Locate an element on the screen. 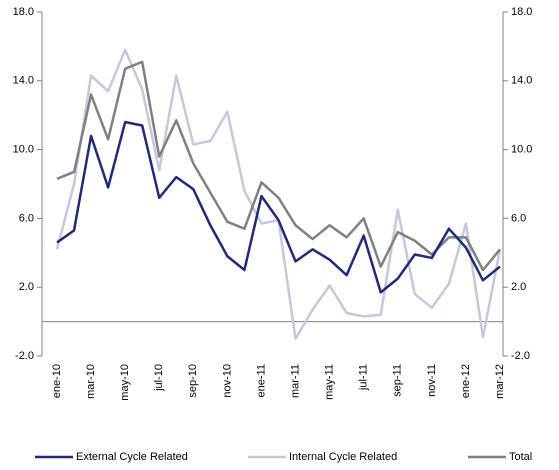 The image size is (559, 470). x-tick-label: sep-11 is located at coordinates (398, 380).